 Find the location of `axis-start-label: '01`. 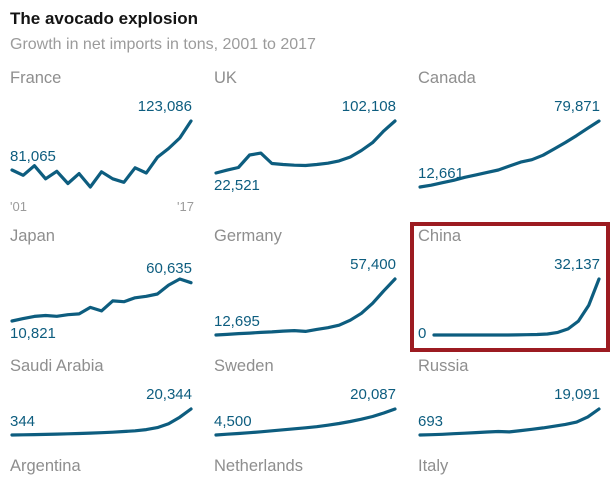

axis-start-label: '01 is located at coordinates (18, 206).